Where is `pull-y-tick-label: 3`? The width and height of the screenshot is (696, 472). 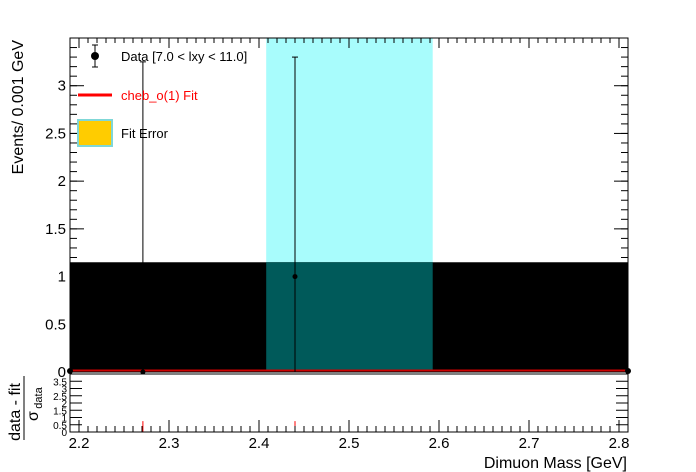 pull-y-tick-label: 3 is located at coordinates (64, 390).